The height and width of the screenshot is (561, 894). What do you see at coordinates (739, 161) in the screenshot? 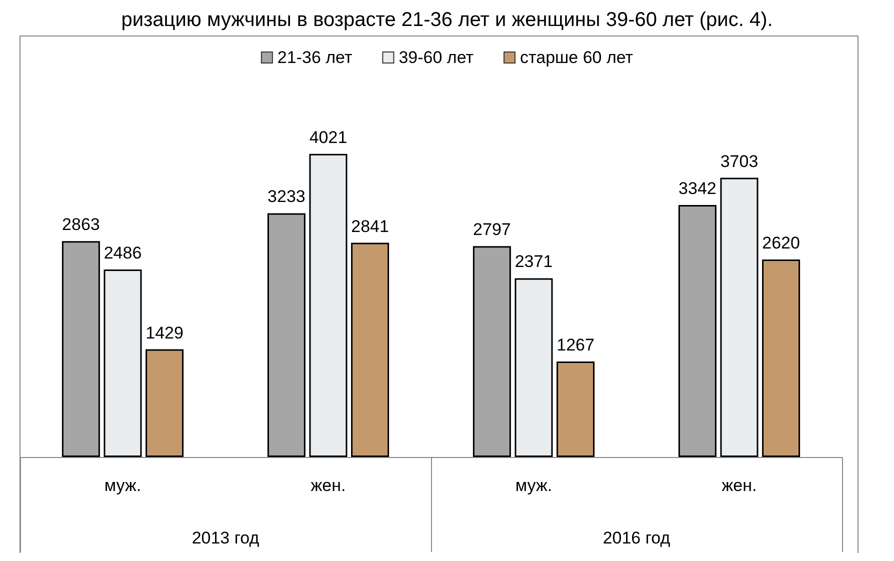
I see `data-label: 3703` at bounding box center [739, 161].